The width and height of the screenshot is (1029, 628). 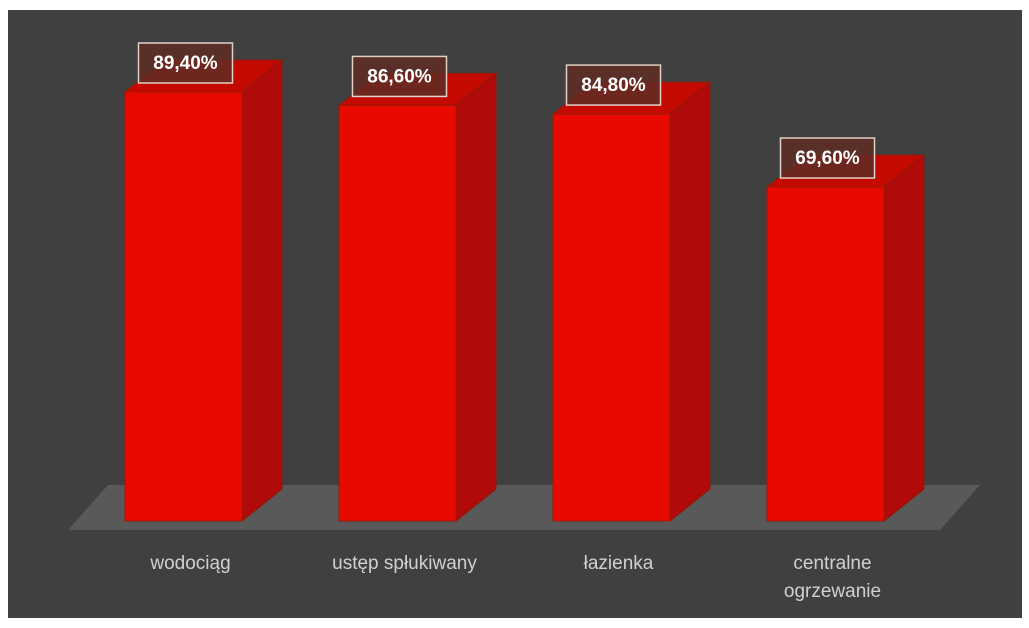 I want to click on x-tick-label: wodociąg, so click(x=190, y=563).